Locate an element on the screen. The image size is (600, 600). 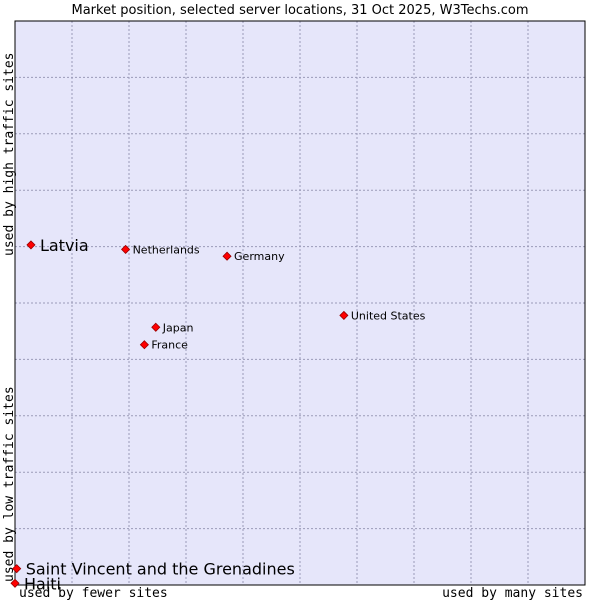
point-france: France is located at coordinates (163, 345).